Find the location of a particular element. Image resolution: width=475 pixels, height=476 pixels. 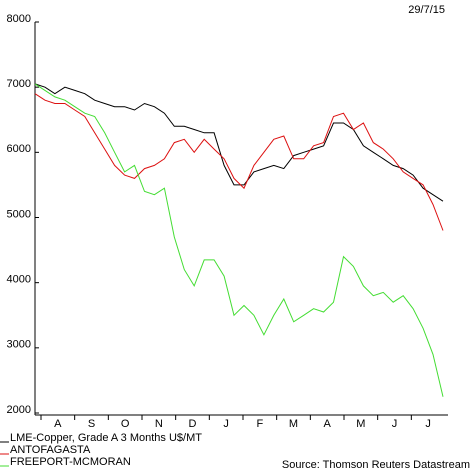

x-tick-label: F is located at coordinates (259, 424).